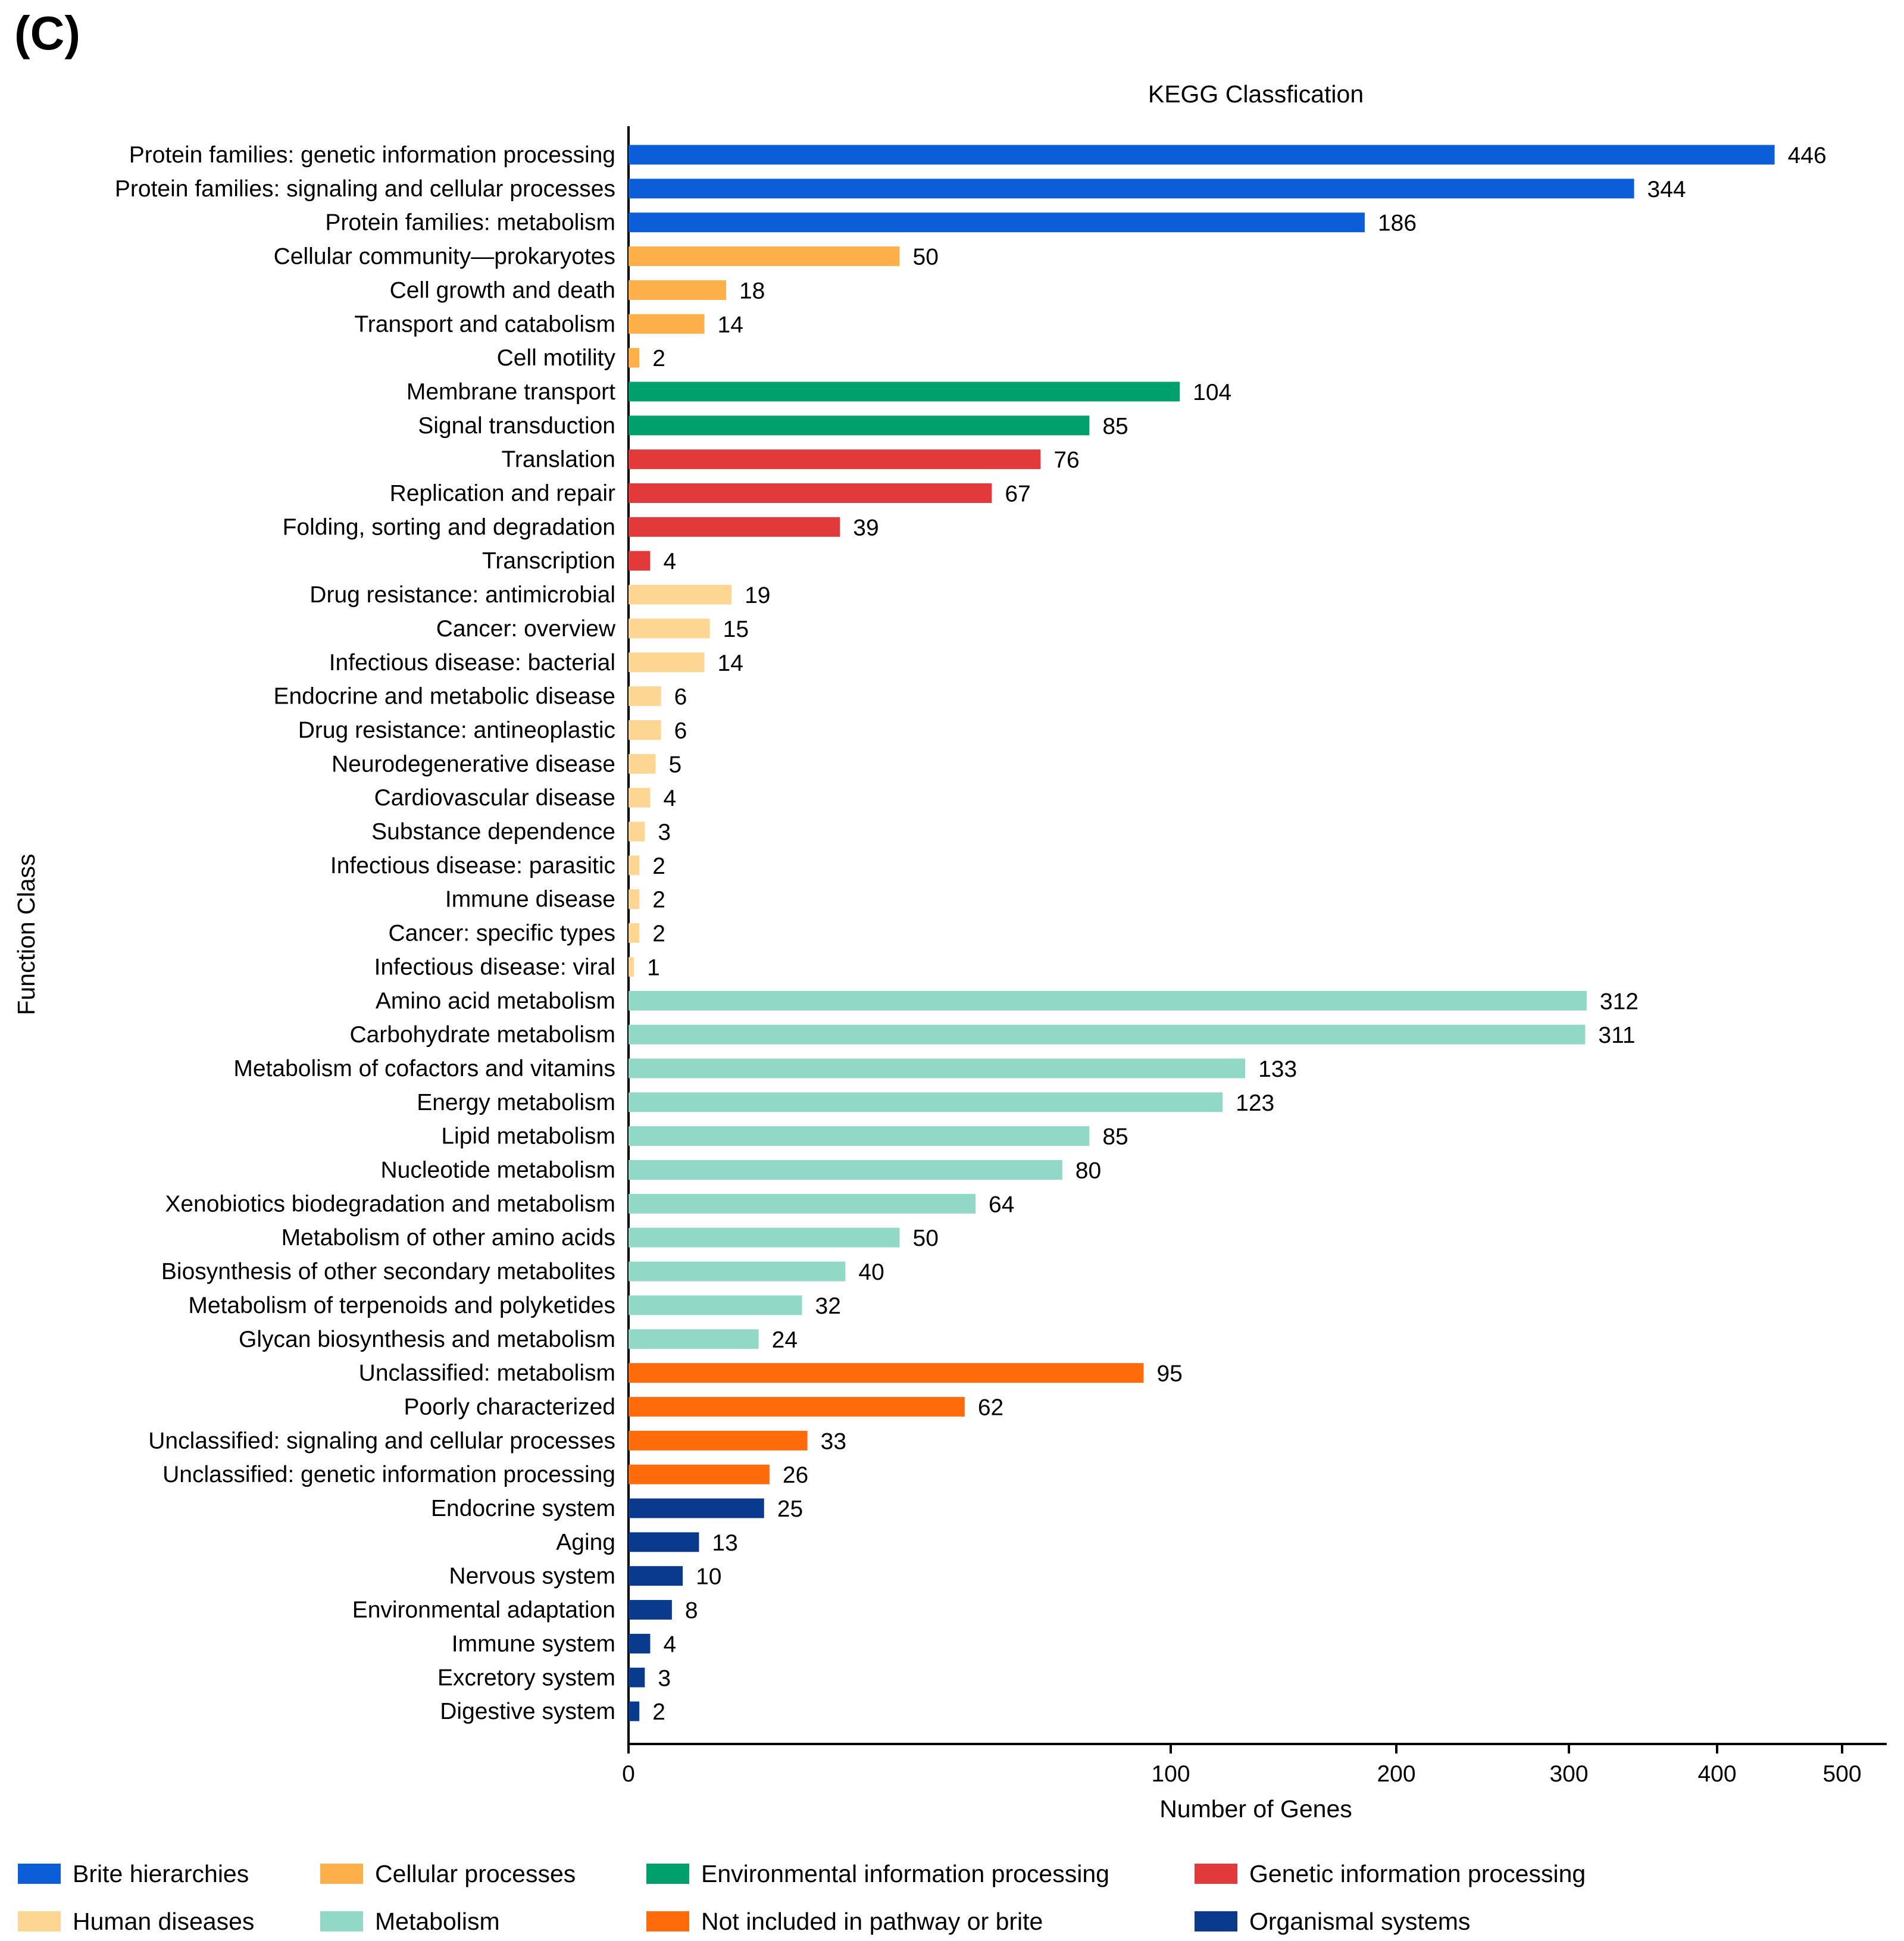 This screenshot has height=1941, width=1904. Describe the element at coordinates (462, 595) in the screenshot. I see `category-label: Drug resistance: antimicrobial` at that location.